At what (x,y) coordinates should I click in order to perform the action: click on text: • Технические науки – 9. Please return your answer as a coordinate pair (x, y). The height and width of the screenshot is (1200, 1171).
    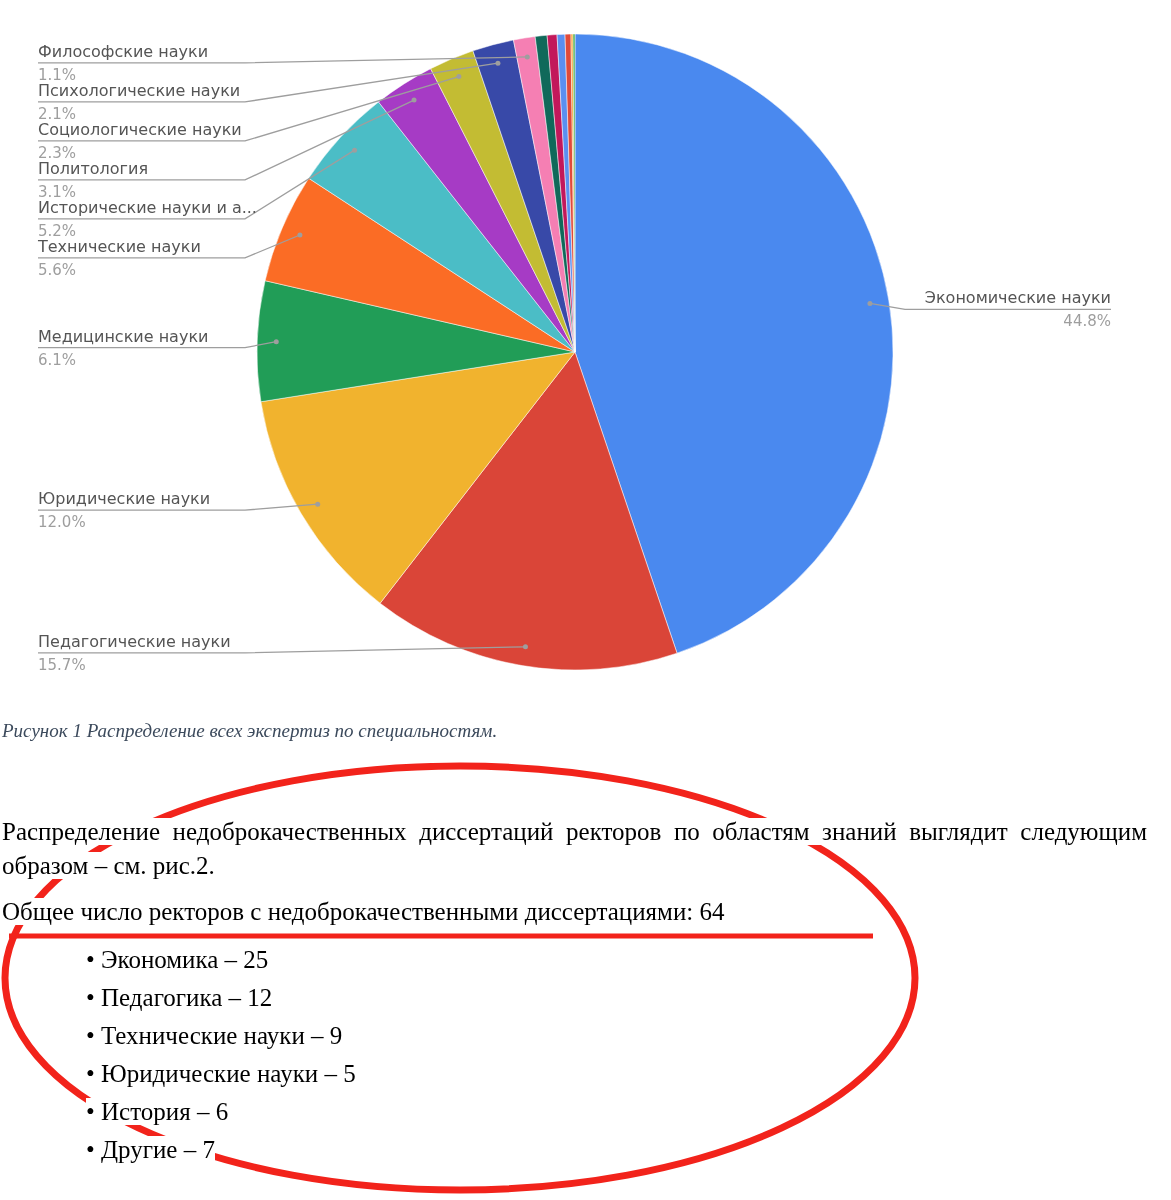
    Looking at the image, I should click on (214, 1035).